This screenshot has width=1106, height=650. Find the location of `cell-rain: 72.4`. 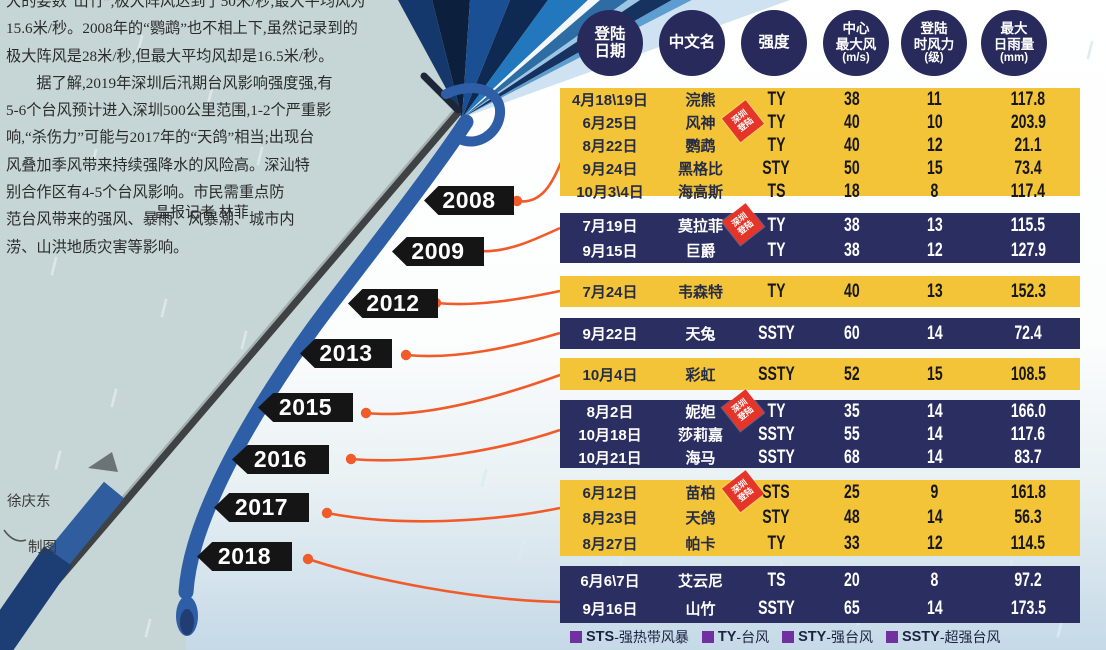

cell-rain: 72.4 is located at coordinates (1028, 333).